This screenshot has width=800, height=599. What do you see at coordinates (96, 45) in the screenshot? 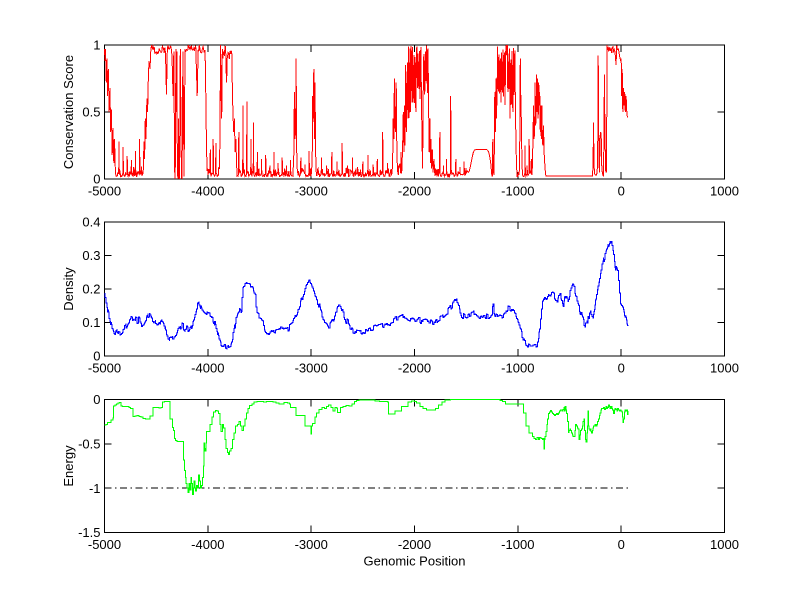
I see `svg-text: 1` at bounding box center [96, 45].